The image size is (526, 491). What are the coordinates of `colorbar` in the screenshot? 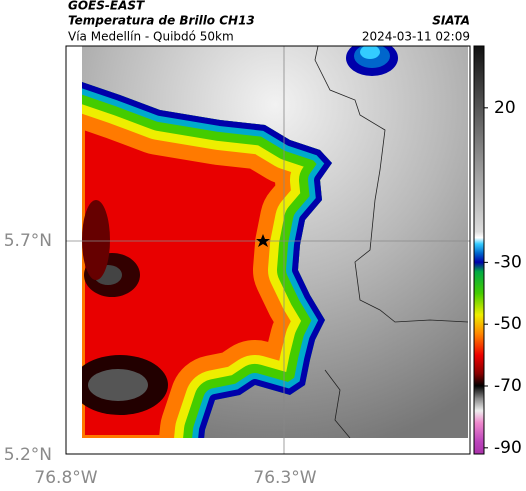 It's located at (479, 250).